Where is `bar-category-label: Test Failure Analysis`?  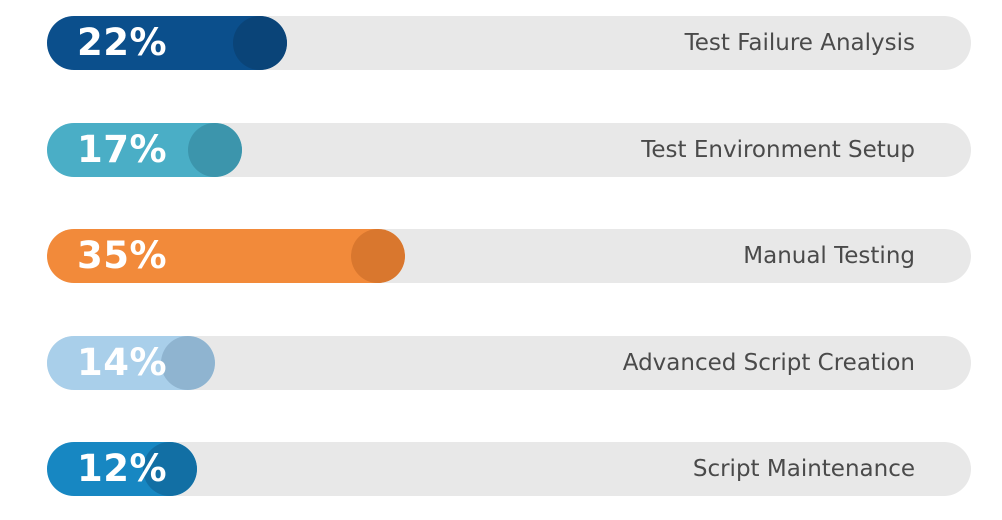
bar-category-label: Test Failure Analysis is located at coordinates (799, 43).